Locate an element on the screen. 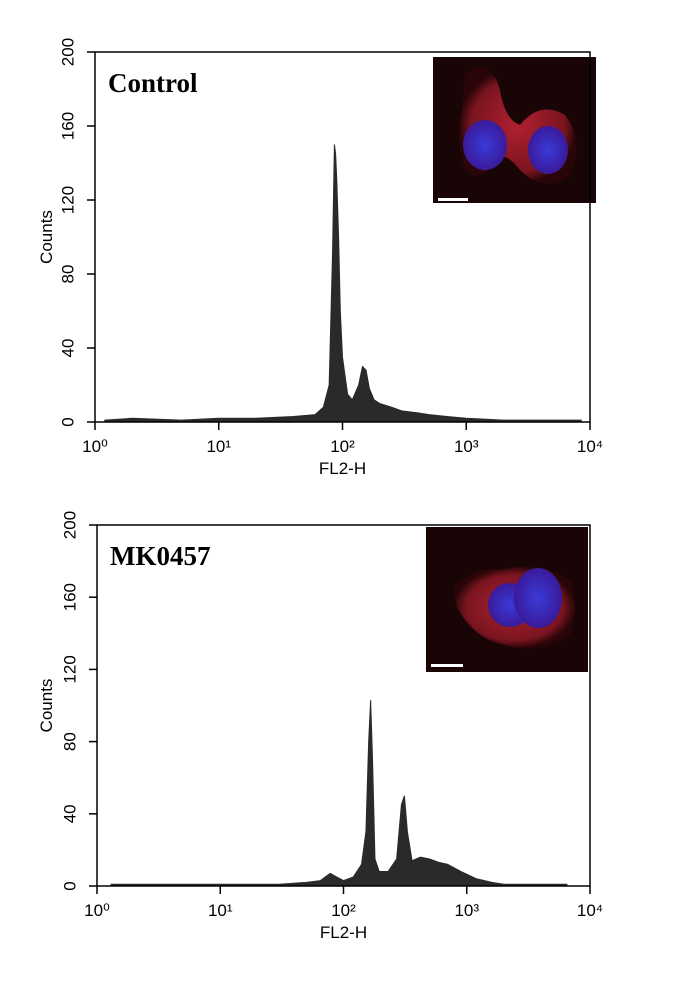 The width and height of the screenshot is (685, 1003). histogram-area is located at coordinates (339, 793).